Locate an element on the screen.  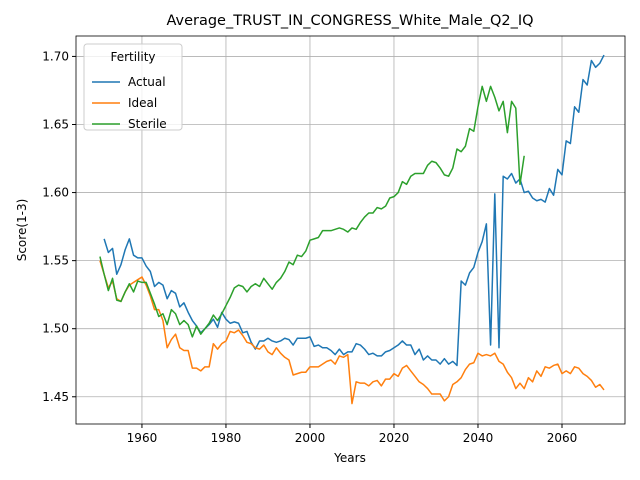
legend-label: Actual is located at coordinates (147, 82).